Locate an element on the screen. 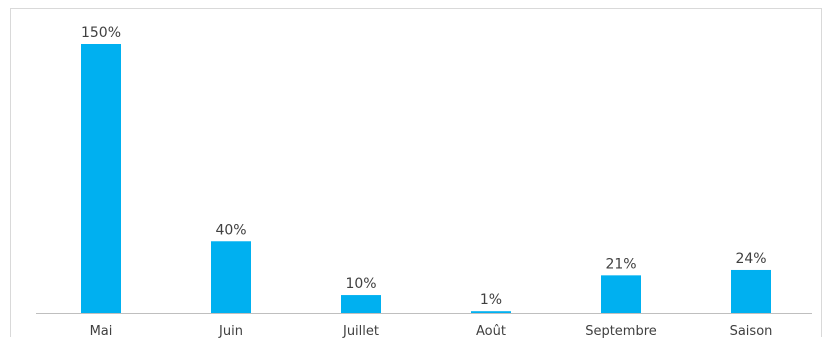 The height and width of the screenshot is (339, 828). bar-août is located at coordinates (491, 312).